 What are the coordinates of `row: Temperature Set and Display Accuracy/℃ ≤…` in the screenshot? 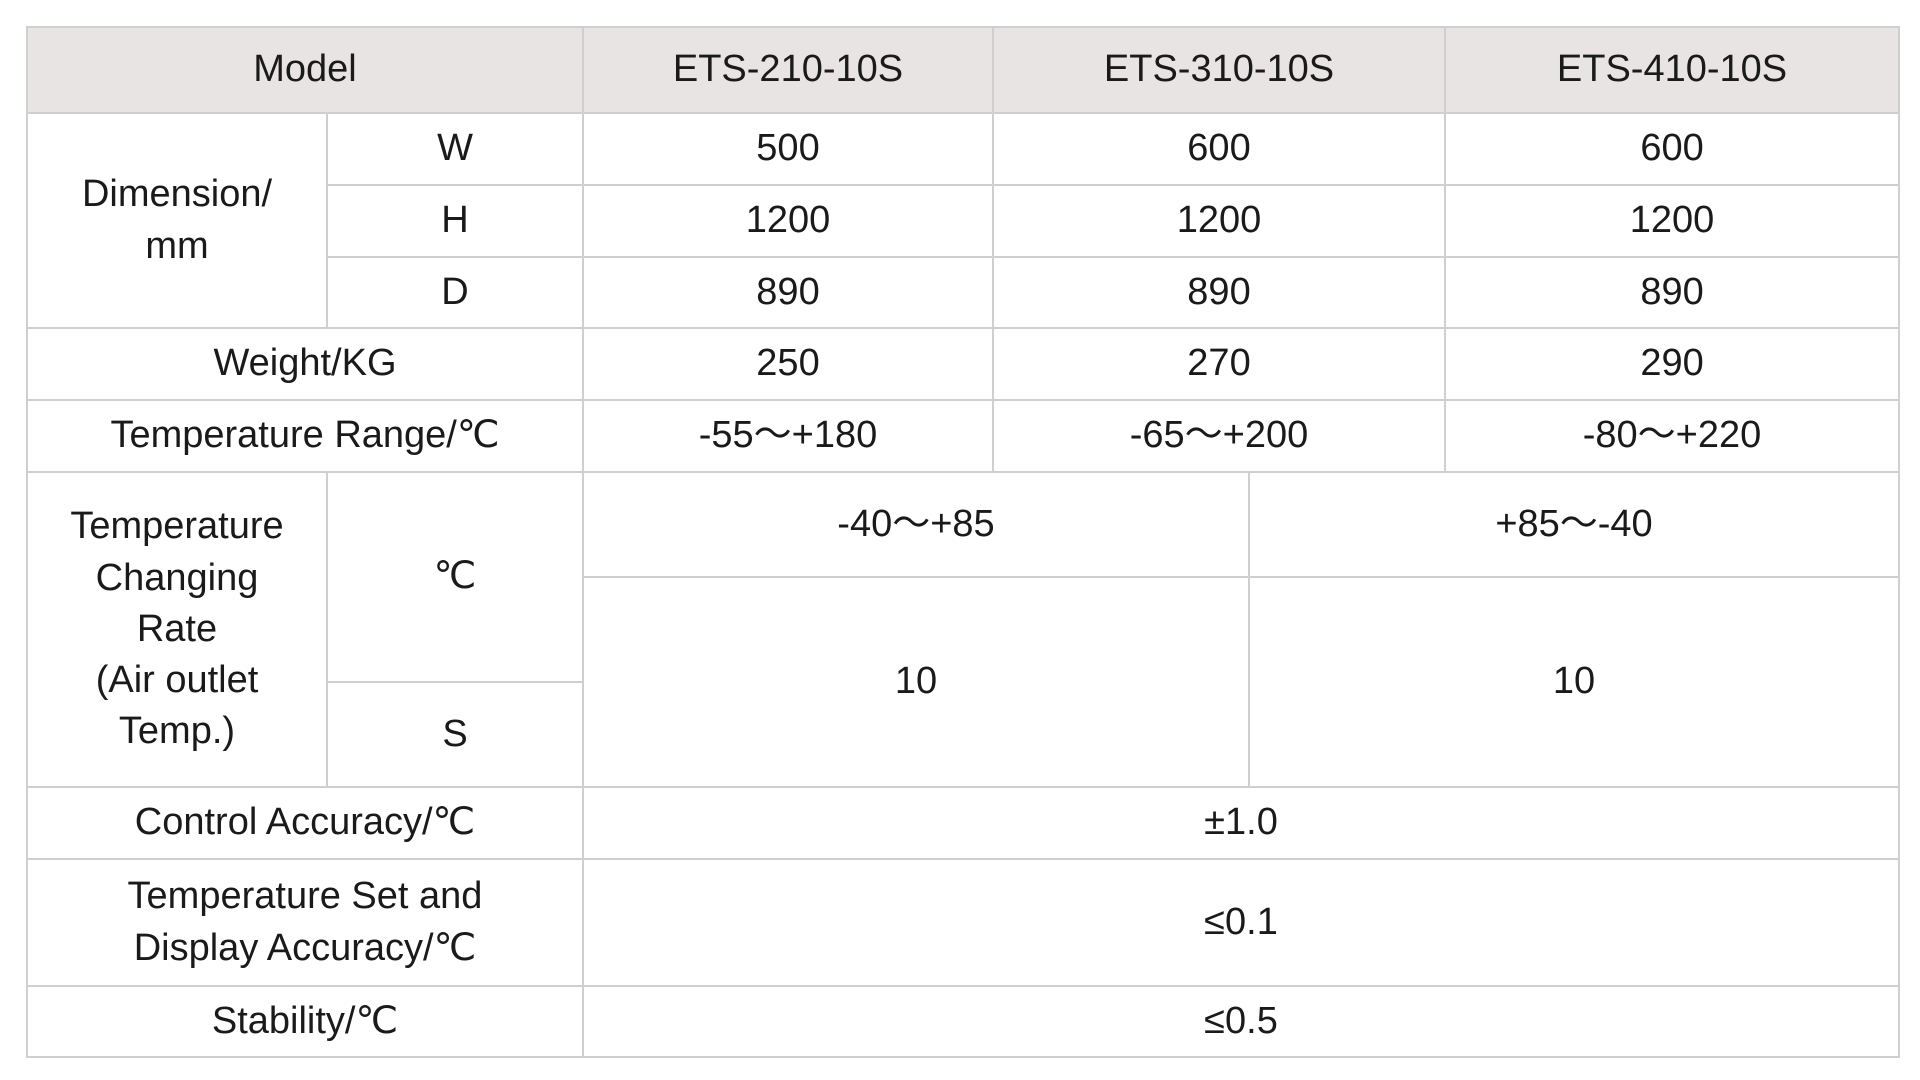 It's located at (963, 922).